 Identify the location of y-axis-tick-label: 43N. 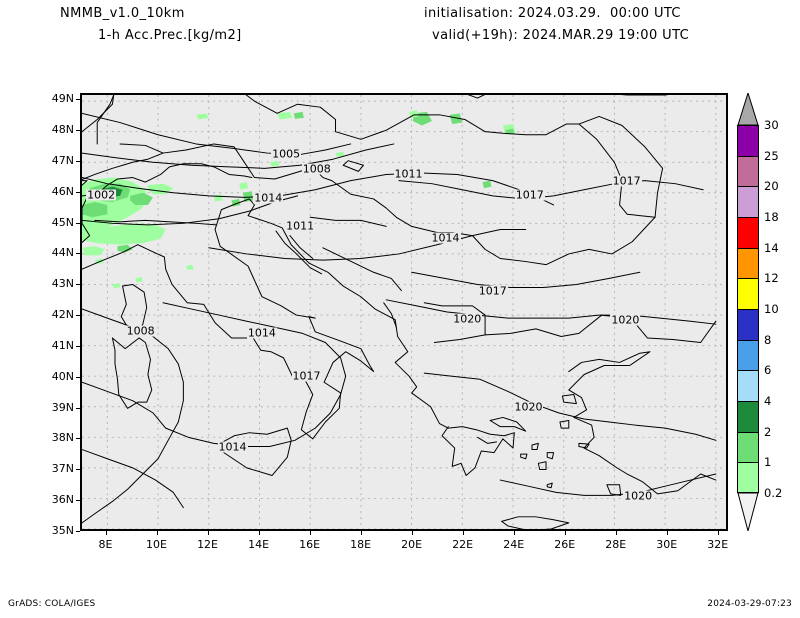
(62, 284).